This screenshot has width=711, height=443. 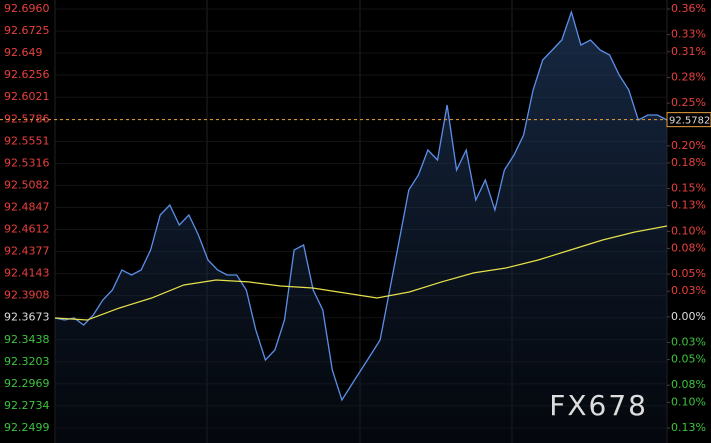 What do you see at coordinates (688, 162) in the screenshot?
I see `y2-tick-label: 0.18%` at bounding box center [688, 162].